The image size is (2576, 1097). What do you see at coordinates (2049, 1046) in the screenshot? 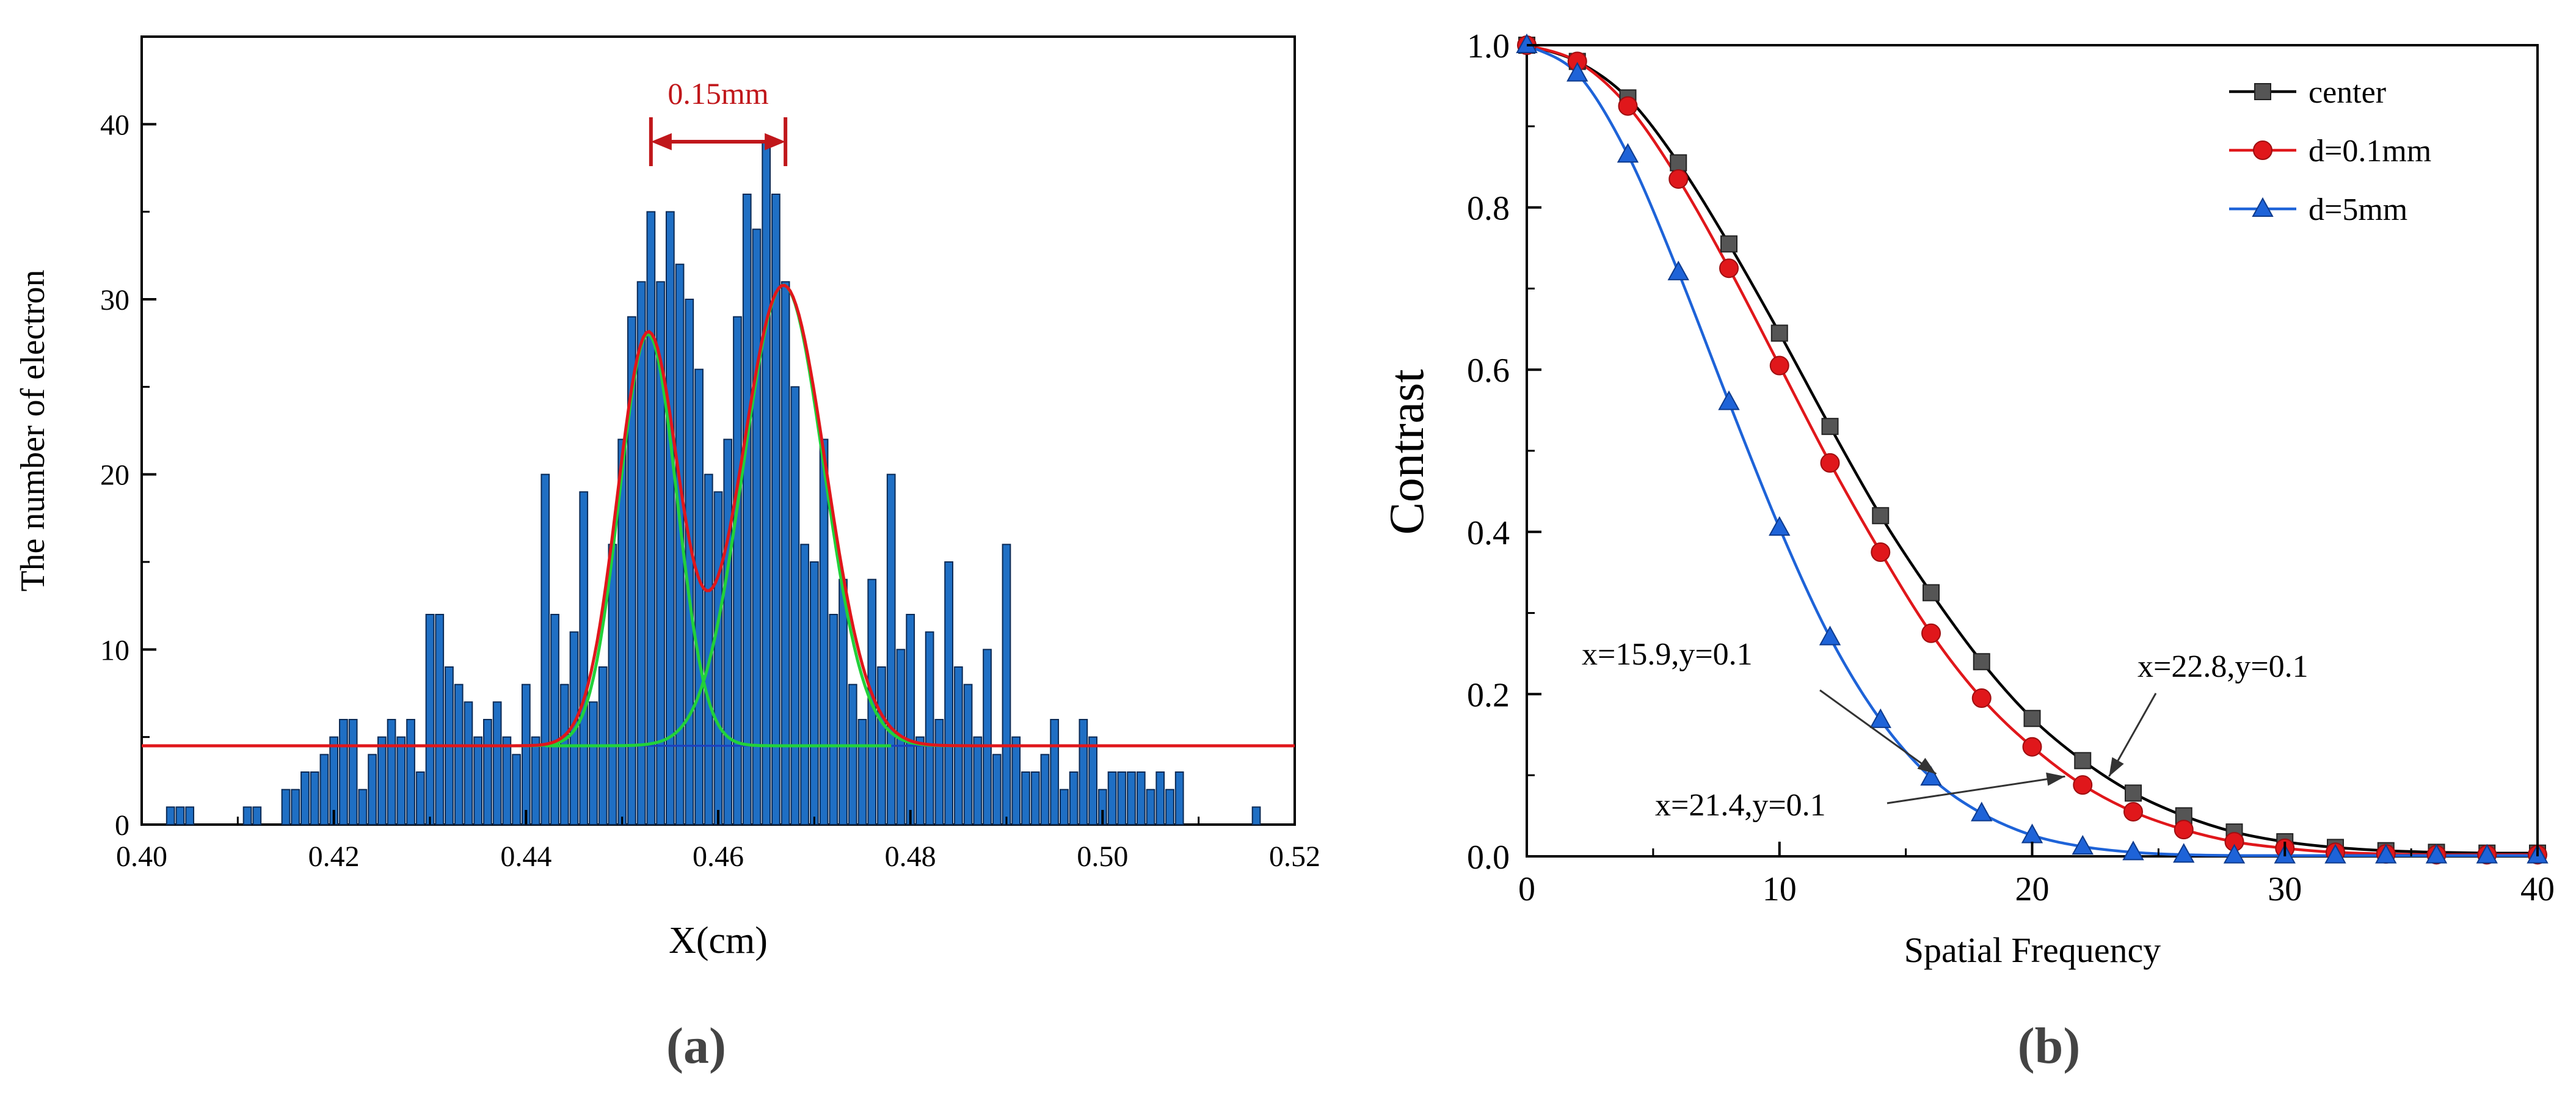
I see `panel-b-label: (b)` at bounding box center [2049, 1046].